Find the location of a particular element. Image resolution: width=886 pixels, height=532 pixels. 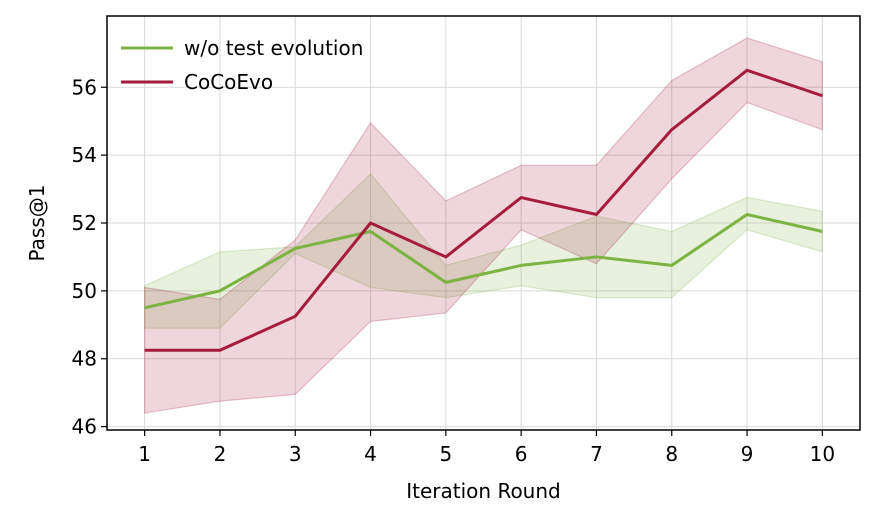

legend: w/o test evolution CoCoEvo is located at coordinates (242, 65).